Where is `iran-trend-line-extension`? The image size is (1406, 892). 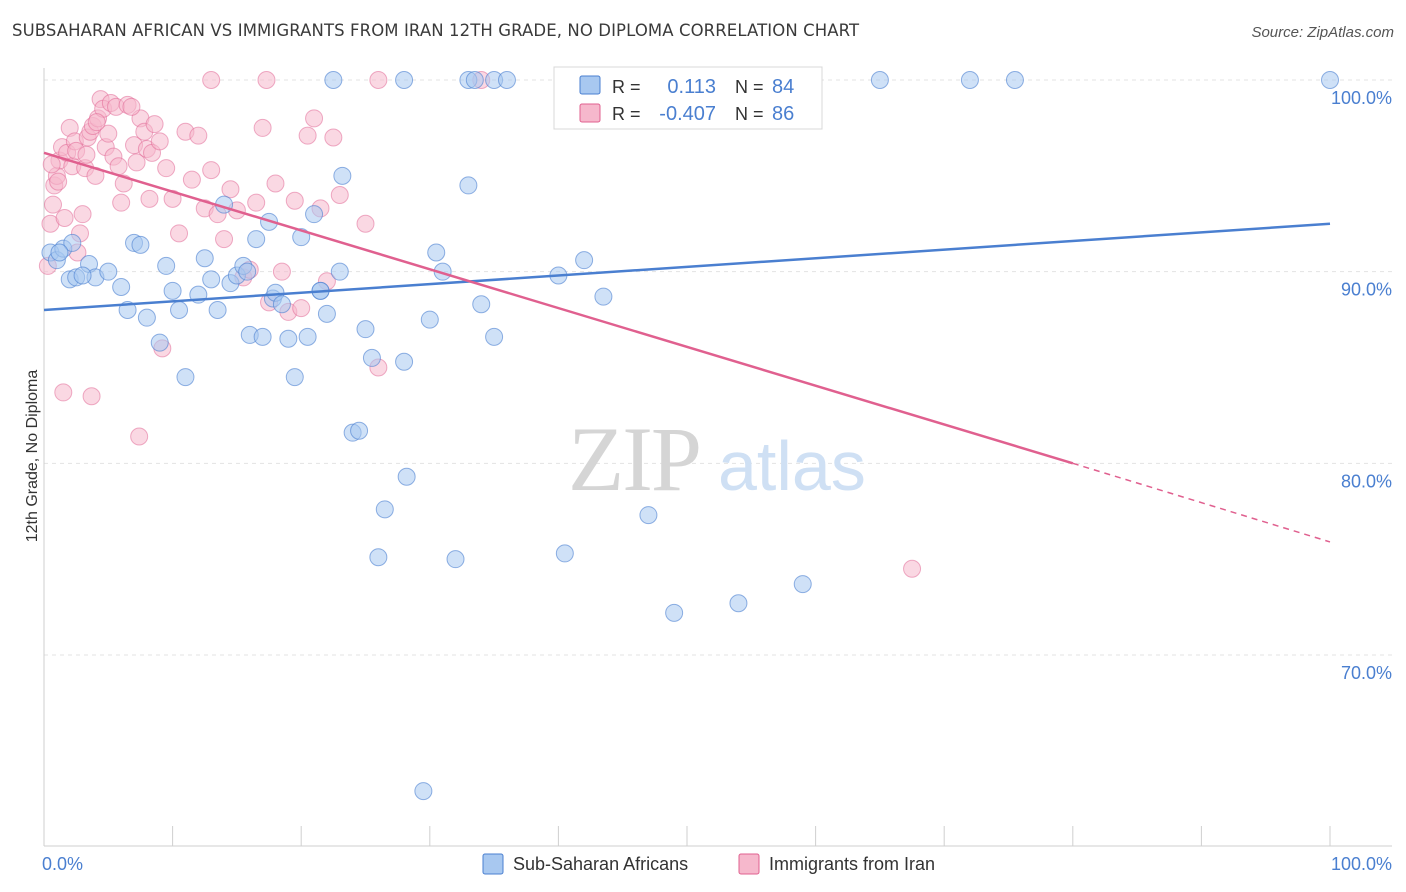 iran-trend-line-extension is located at coordinates (1201, 502).